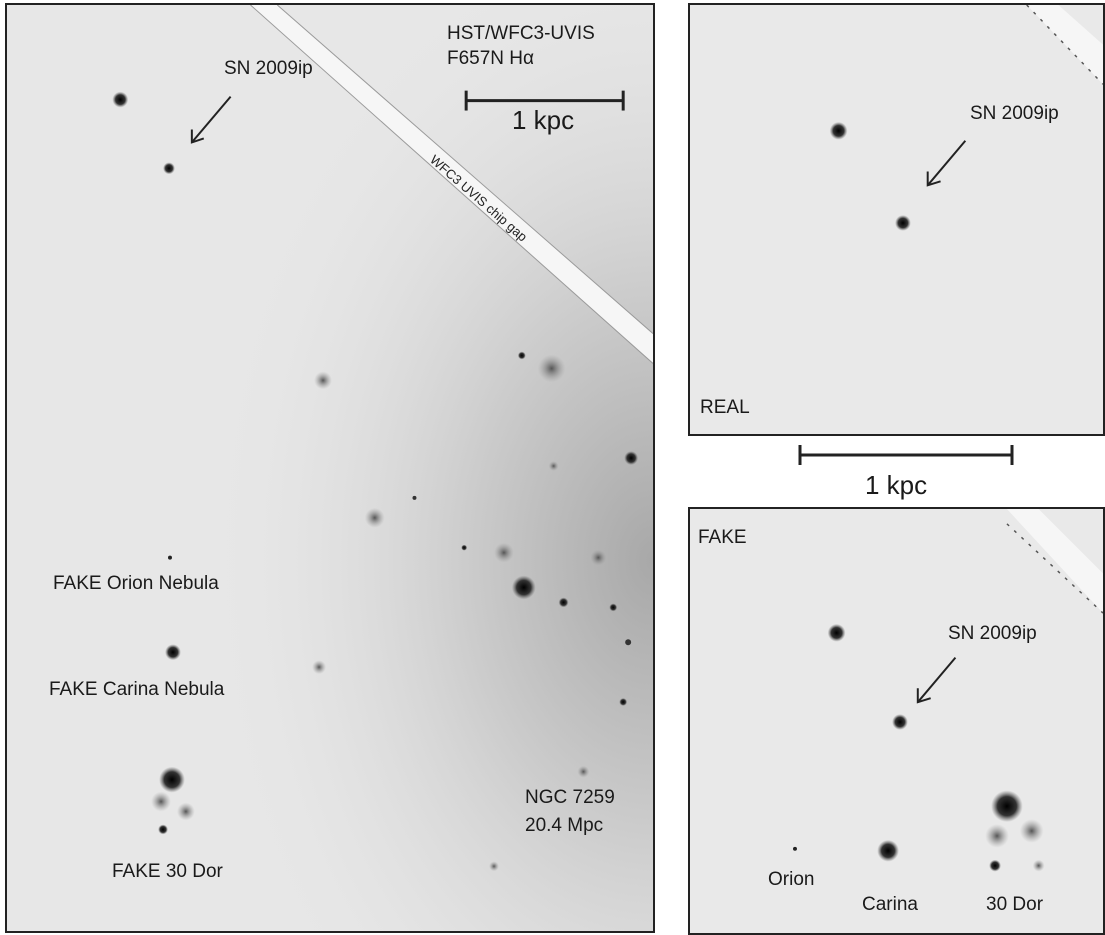  Describe the element at coordinates (896, 485) in the screenshot. I see `middle-scale-label: 1 kpc` at that location.